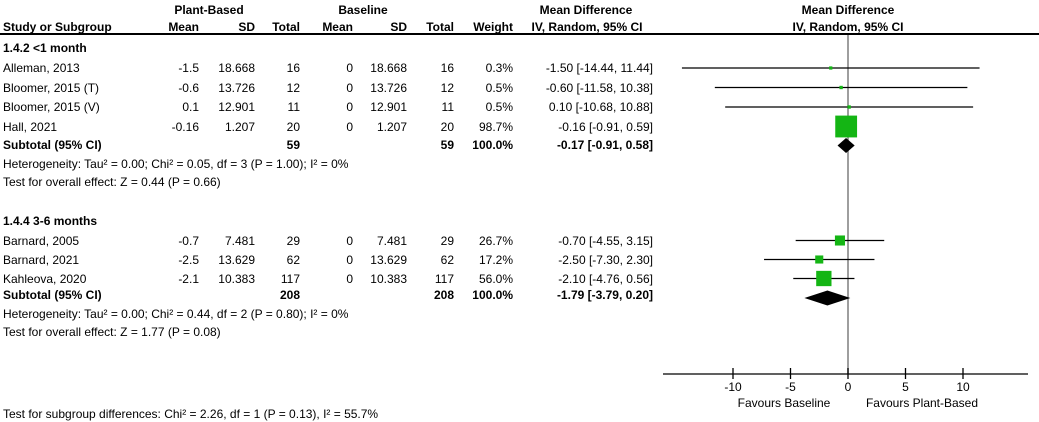 Image resolution: width=1039 pixels, height=422 pixels. Describe the element at coordinates (209, 10) in the screenshot. I see `group-header-plant-based: Plant-Based` at that location.